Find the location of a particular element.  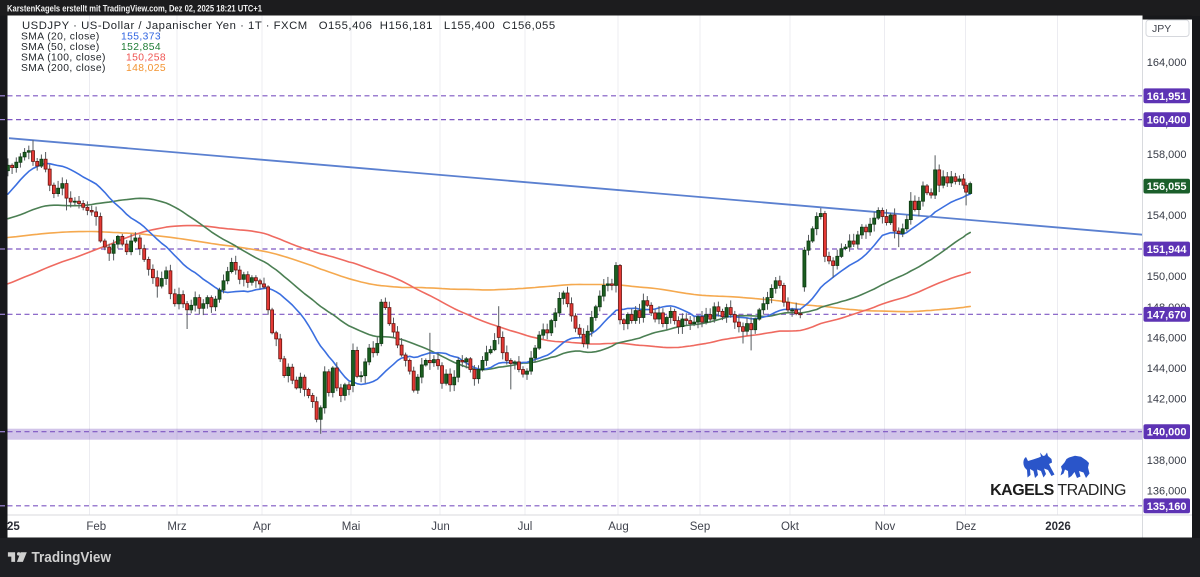

svg-text: Aug is located at coordinates (618, 527).